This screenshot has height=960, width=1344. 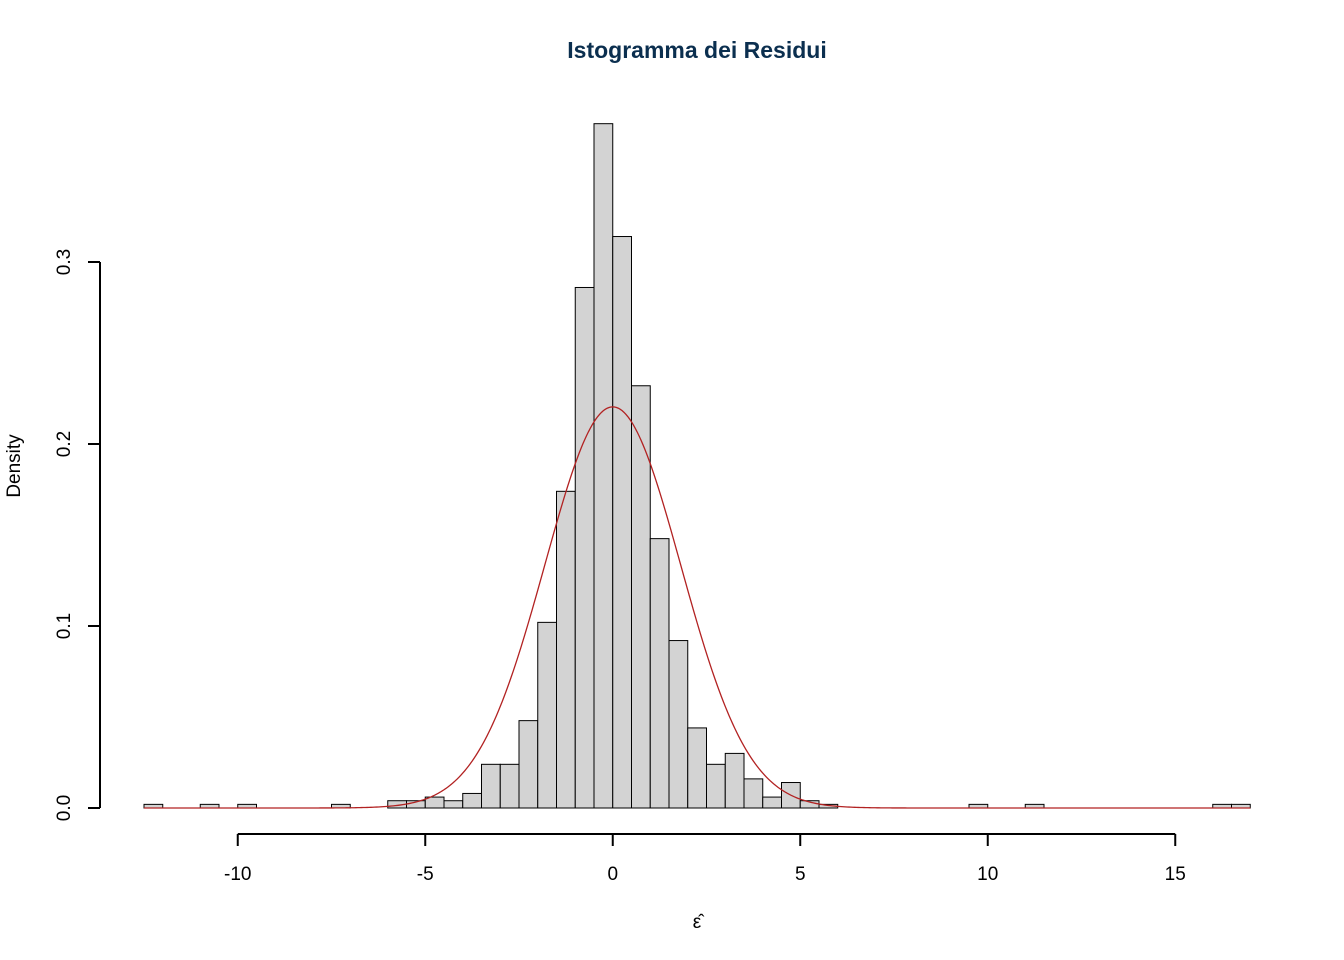 What do you see at coordinates (699, 922) in the screenshot?
I see `x-axis-label: ε̂` at bounding box center [699, 922].